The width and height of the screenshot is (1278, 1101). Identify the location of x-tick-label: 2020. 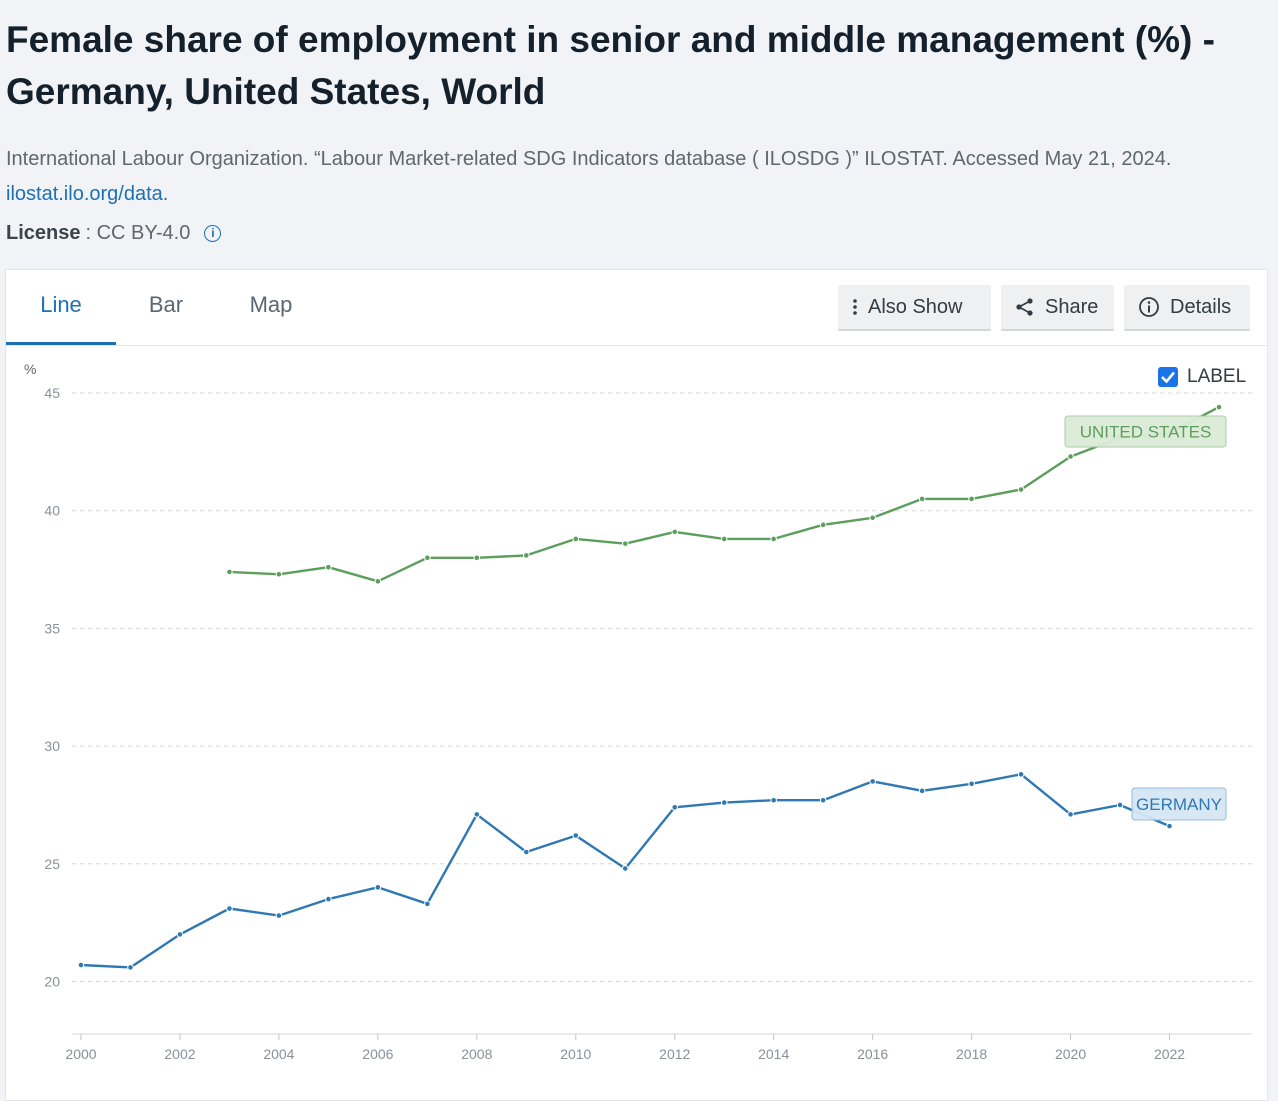
(1070, 1054).